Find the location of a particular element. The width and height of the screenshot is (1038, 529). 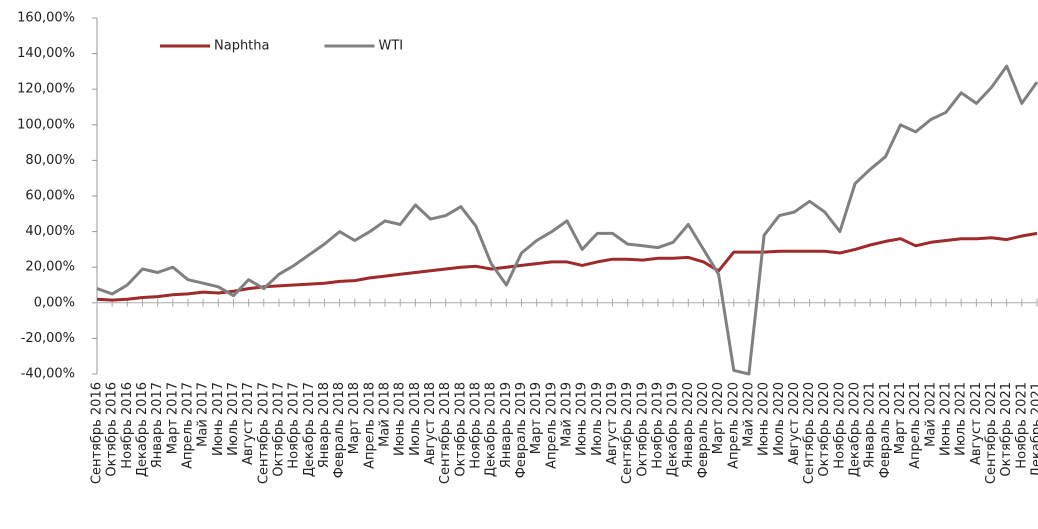

x-tick-label: Декабрь 2016 is located at coordinates (142, 429).